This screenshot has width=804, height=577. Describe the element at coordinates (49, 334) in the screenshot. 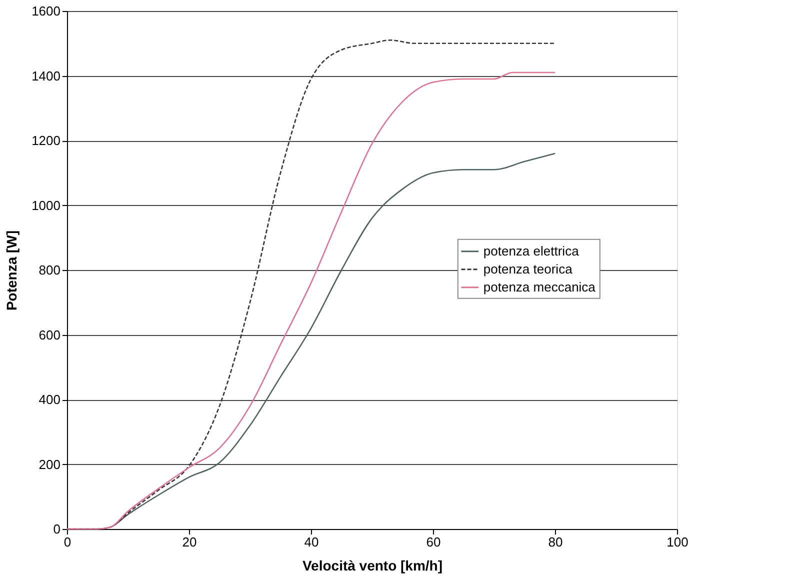

I see `y-tick-label: 600` at that location.